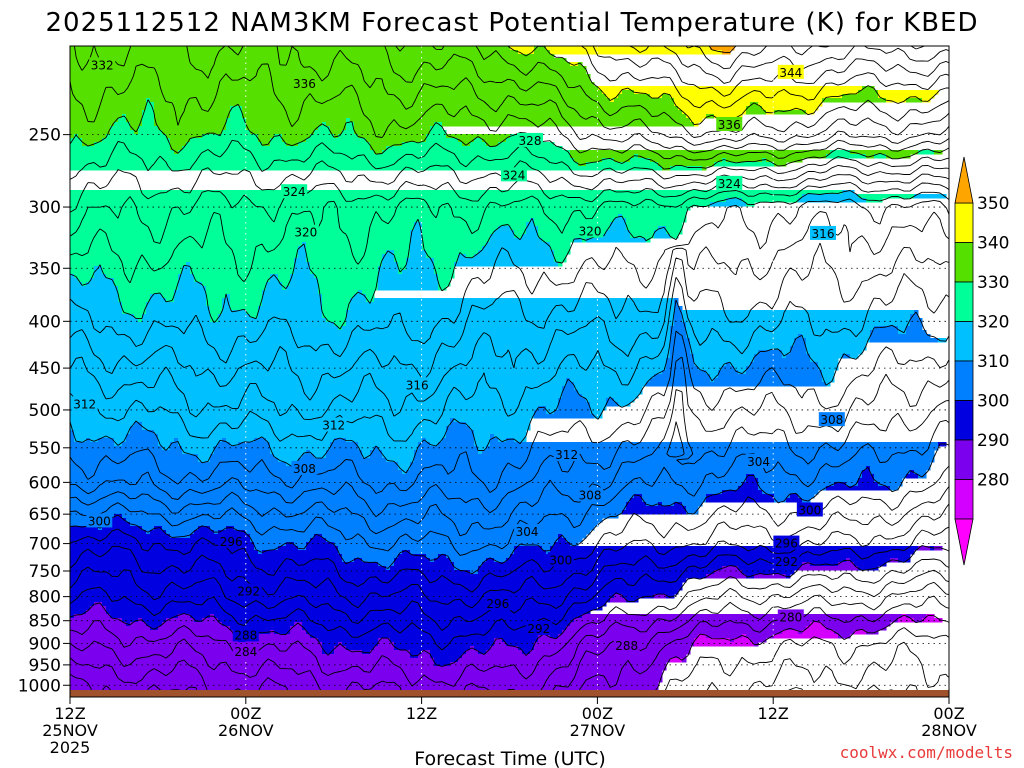 The width and height of the screenshot is (1024, 768). Describe the element at coordinates (626, 646) in the screenshot. I see `contour-label: 288` at that location.